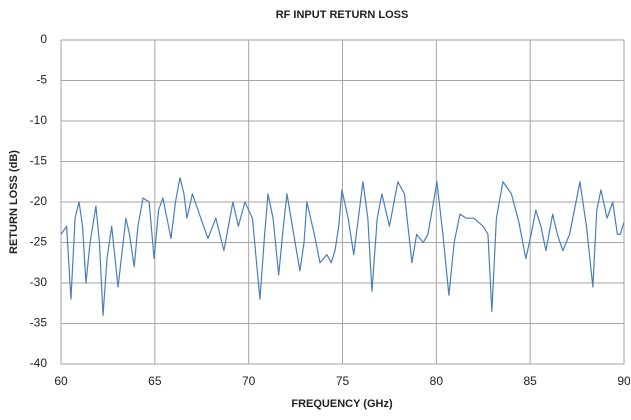 This screenshot has width=631, height=420. What do you see at coordinates (155, 381) in the screenshot?
I see `x-tick-label: 65` at bounding box center [155, 381].